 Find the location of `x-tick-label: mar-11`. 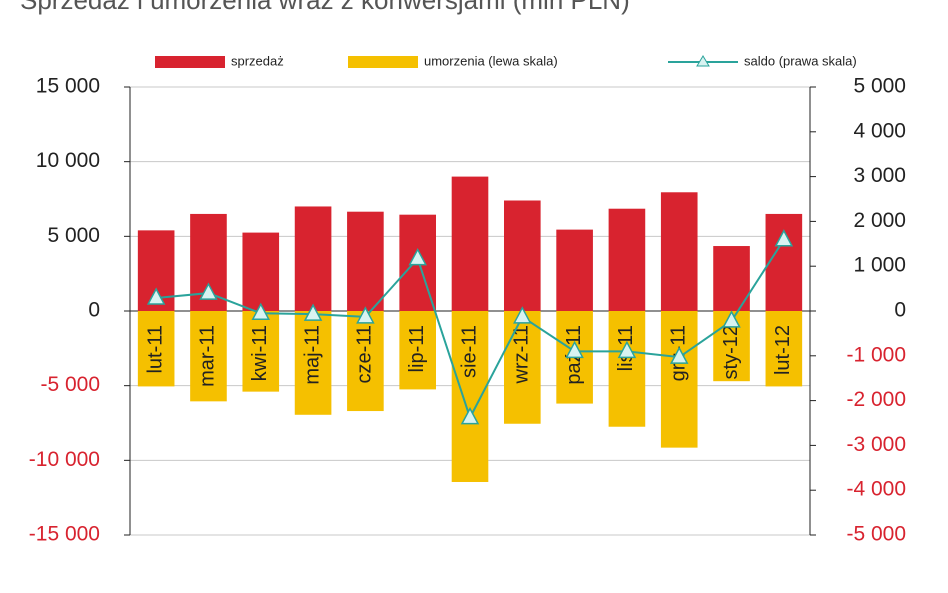

x-tick-label: mar-11 is located at coordinates (208, 356).